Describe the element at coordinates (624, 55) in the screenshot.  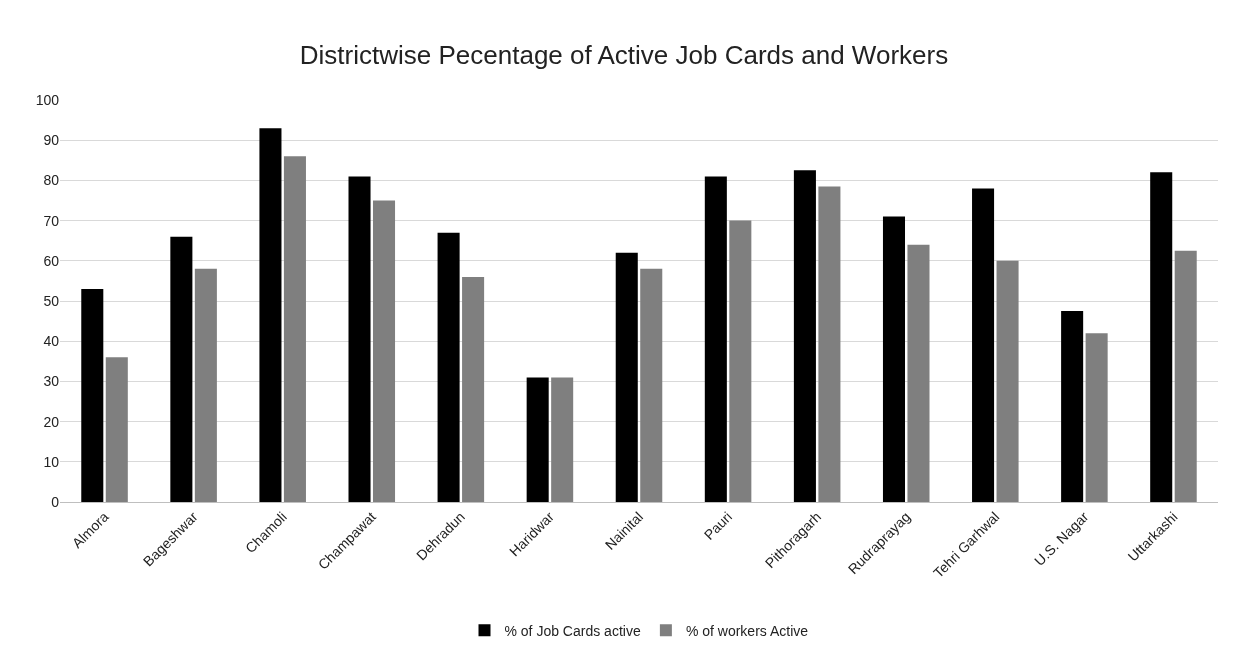
I see `chart-title: Districtwise Pecentage of Active Job Cards and Workers` at that location.